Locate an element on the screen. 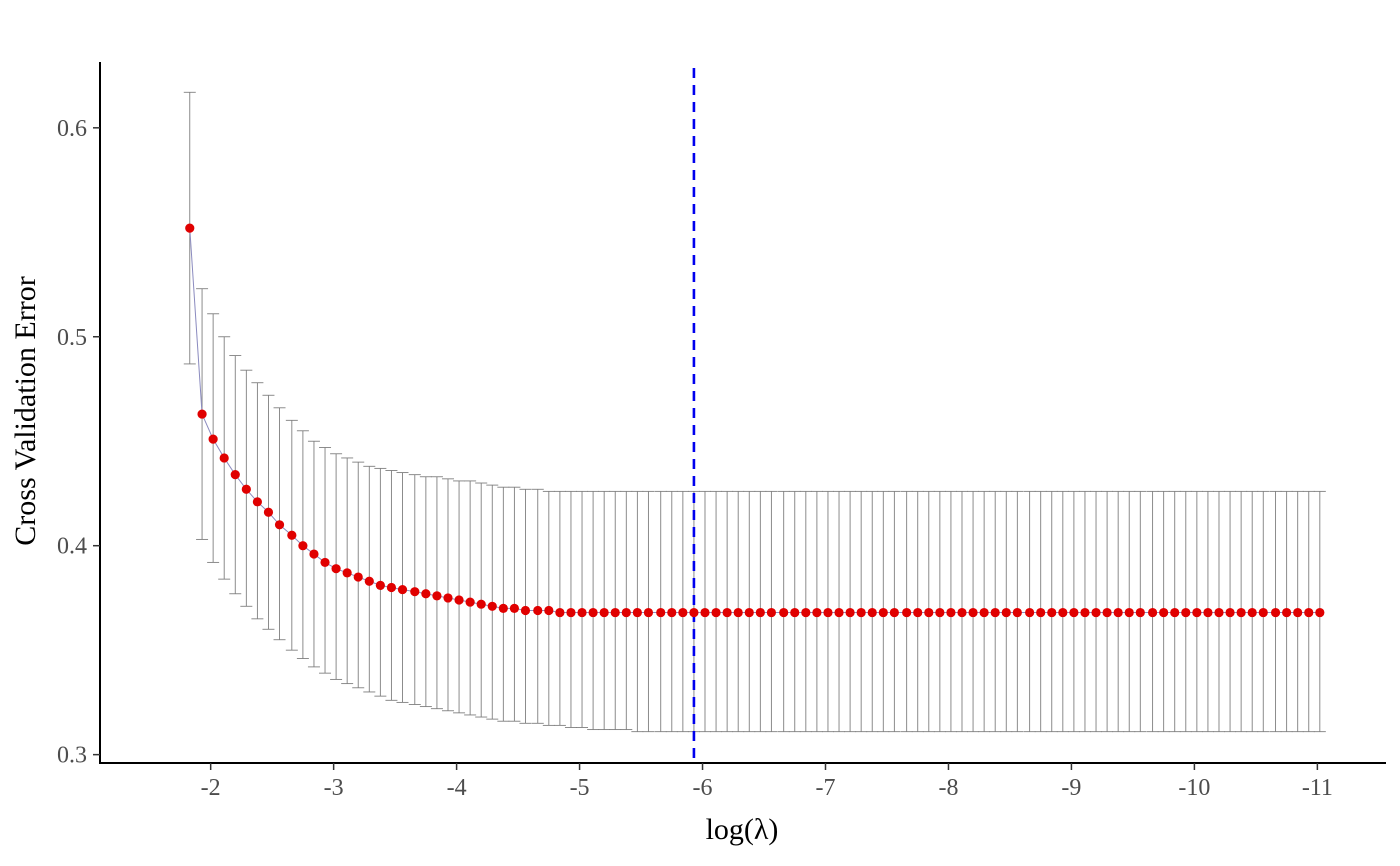  x-tick-label: -10 is located at coordinates (1194, 788).